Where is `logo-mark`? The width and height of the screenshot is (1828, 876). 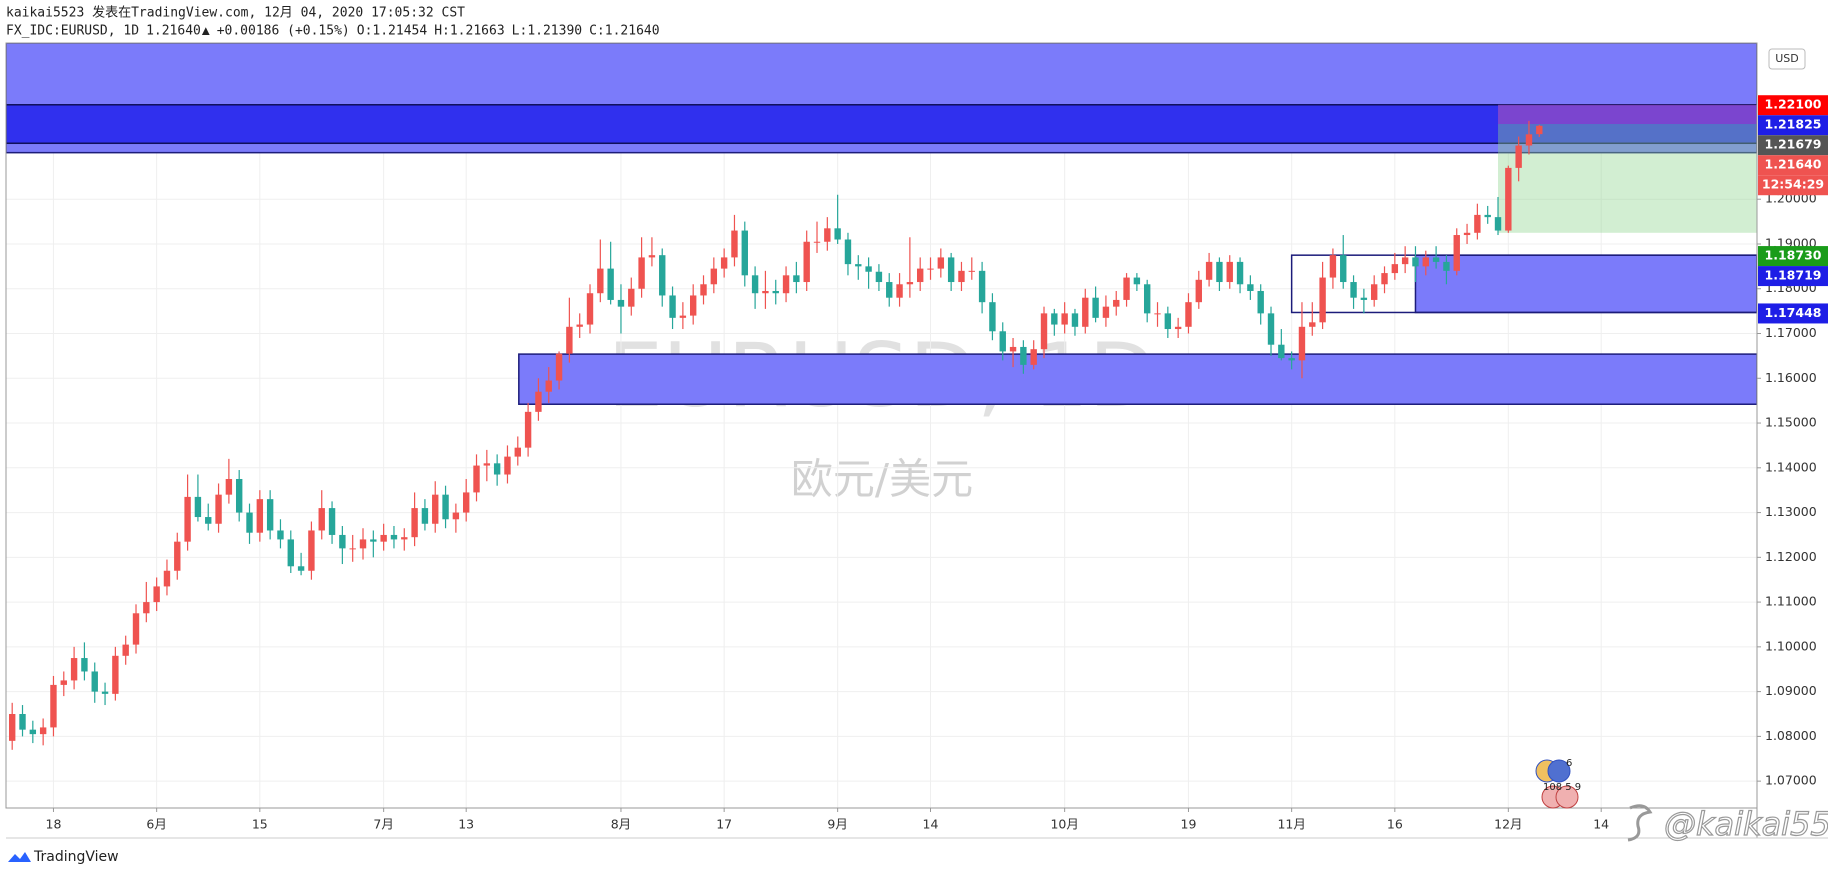 logo-mark is located at coordinates (19, 857).